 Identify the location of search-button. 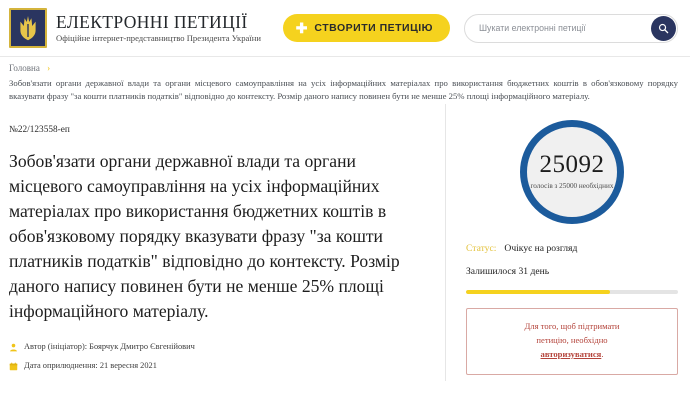
(663, 28).